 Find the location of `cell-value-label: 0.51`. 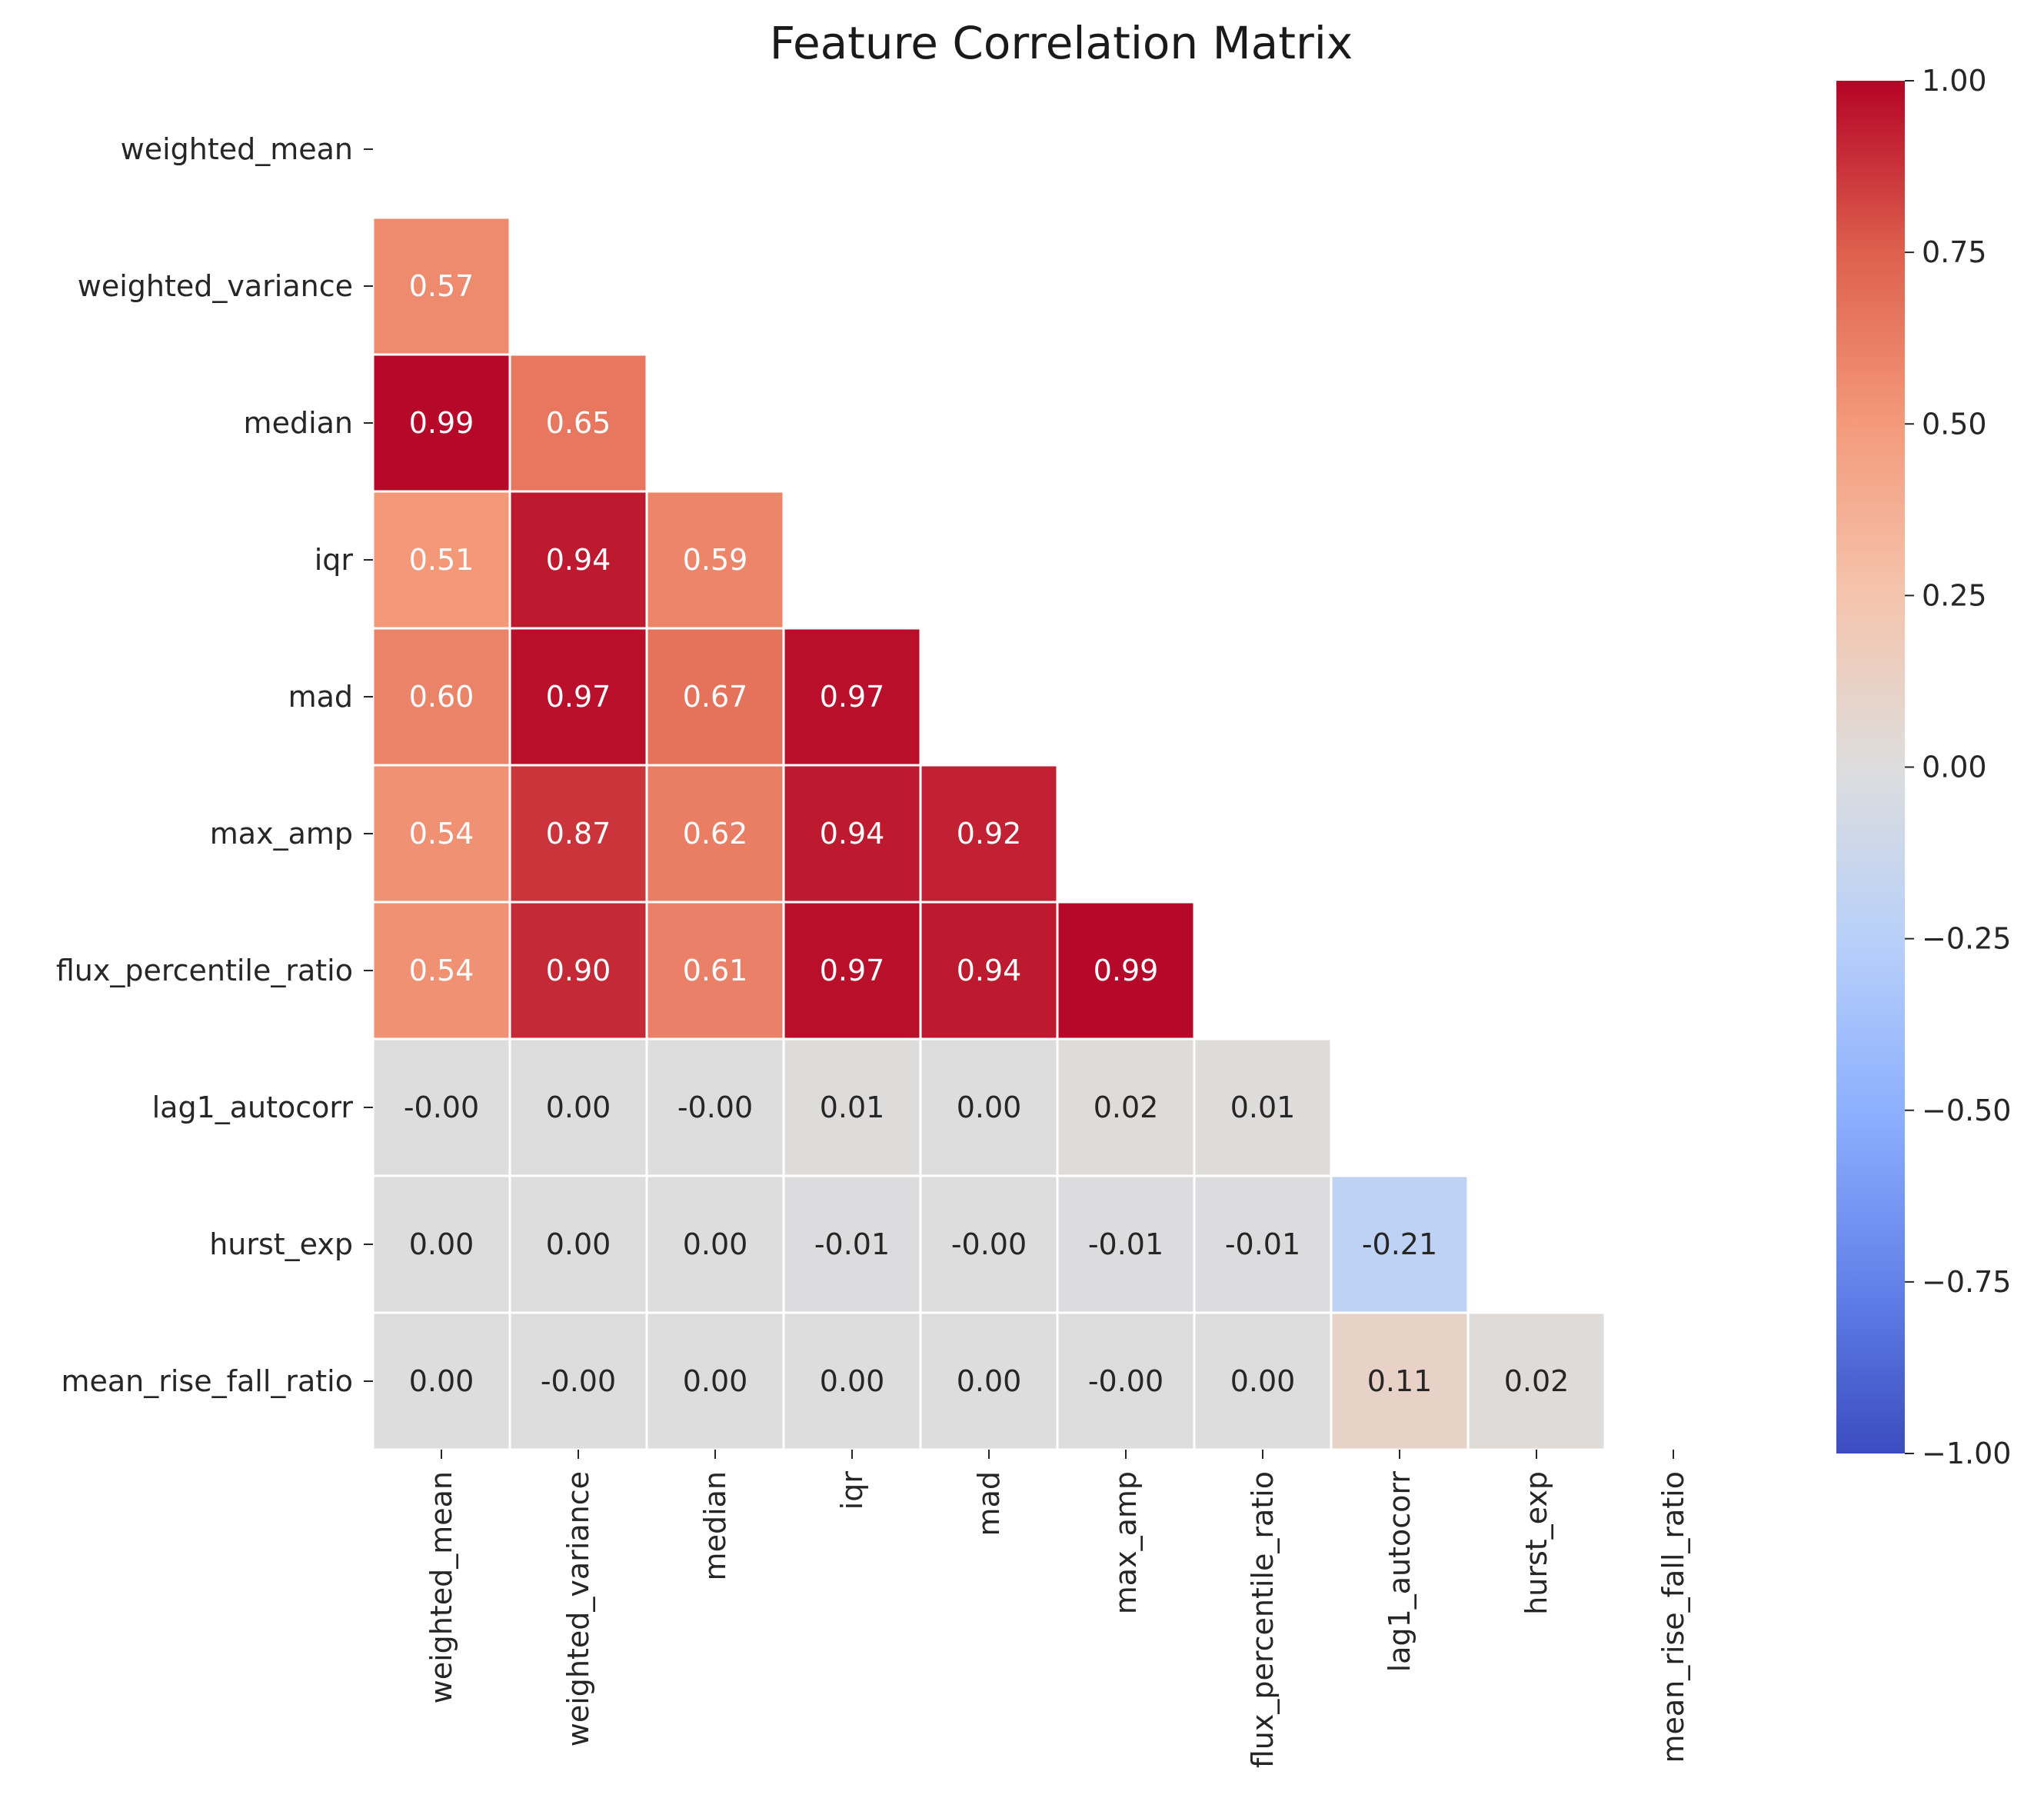

cell-value-label: 0.51 is located at coordinates (441, 560).